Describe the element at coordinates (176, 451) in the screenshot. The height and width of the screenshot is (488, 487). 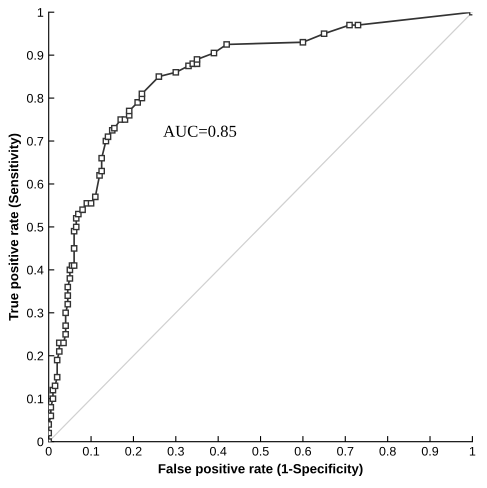
I see `x-tick-label: 0.3` at that location.